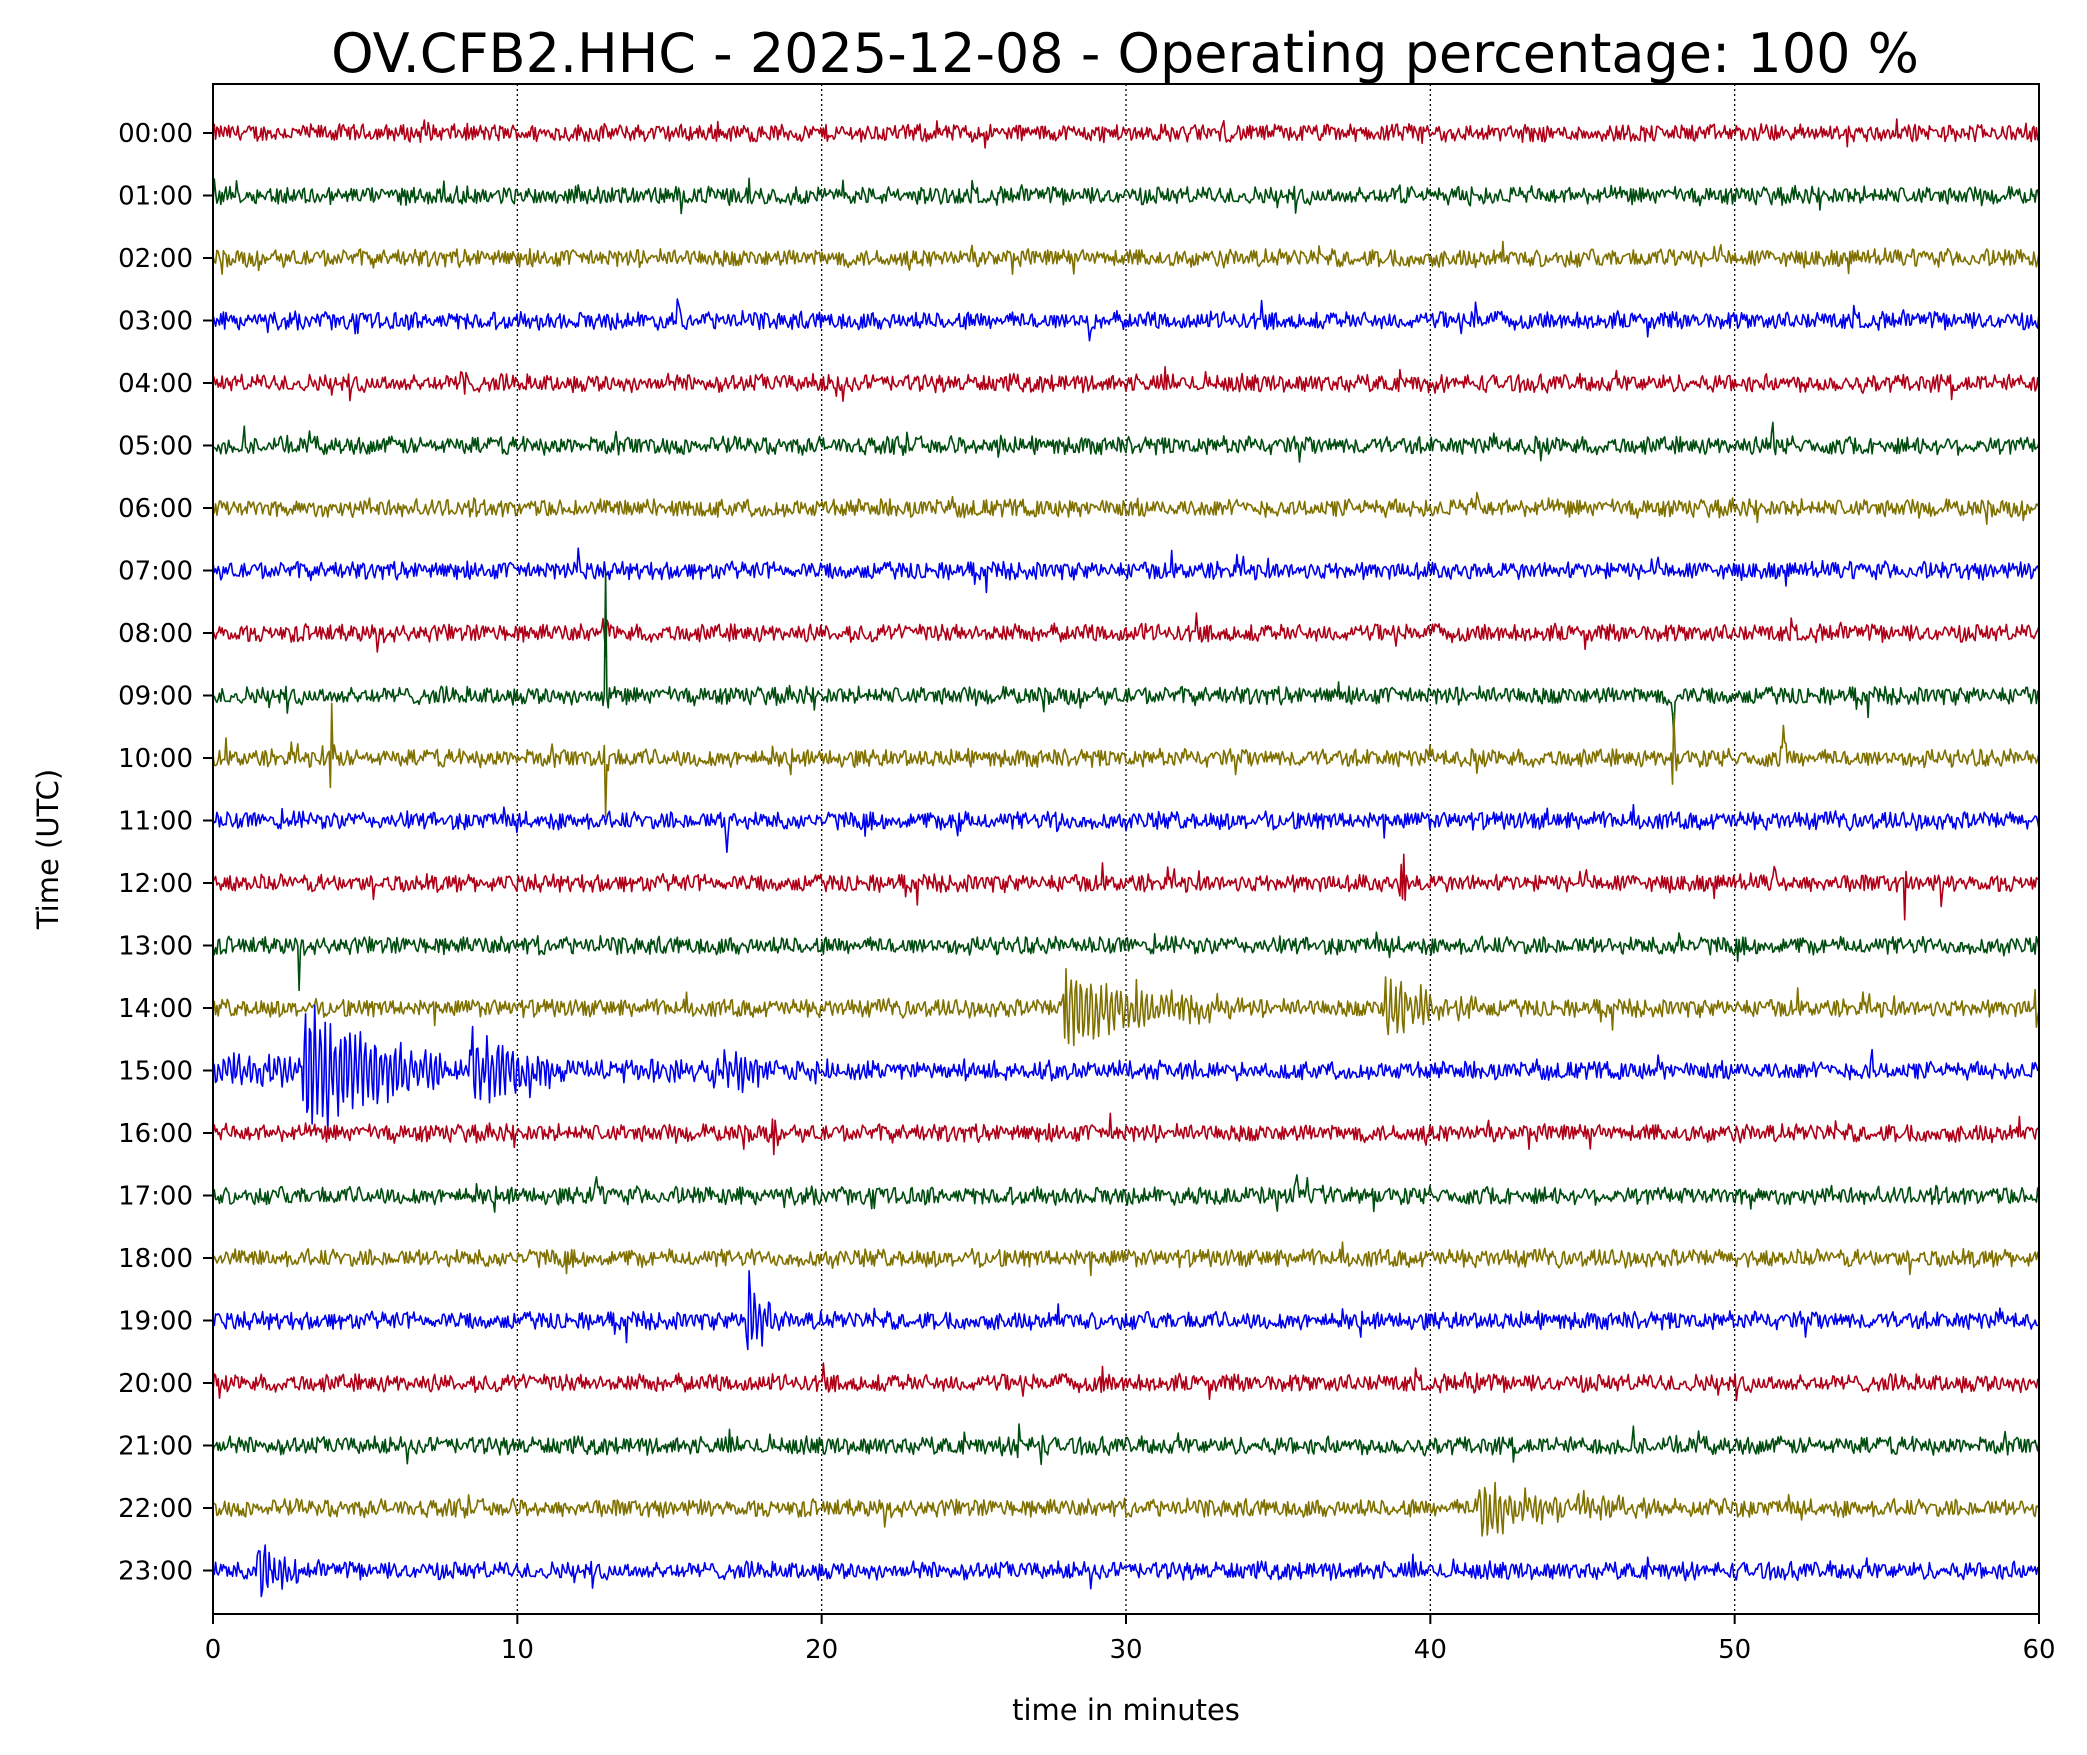 The image size is (2087, 1755). What do you see at coordinates (155, 1197) in the screenshot?
I see `y-tick-label: 17:00` at bounding box center [155, 1197].